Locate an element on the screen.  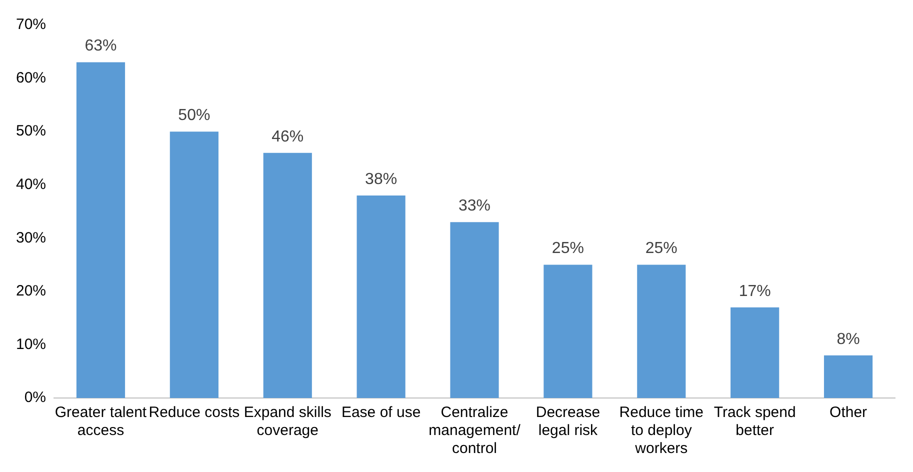
data-label: 50% is located at coordinates (194, 115).